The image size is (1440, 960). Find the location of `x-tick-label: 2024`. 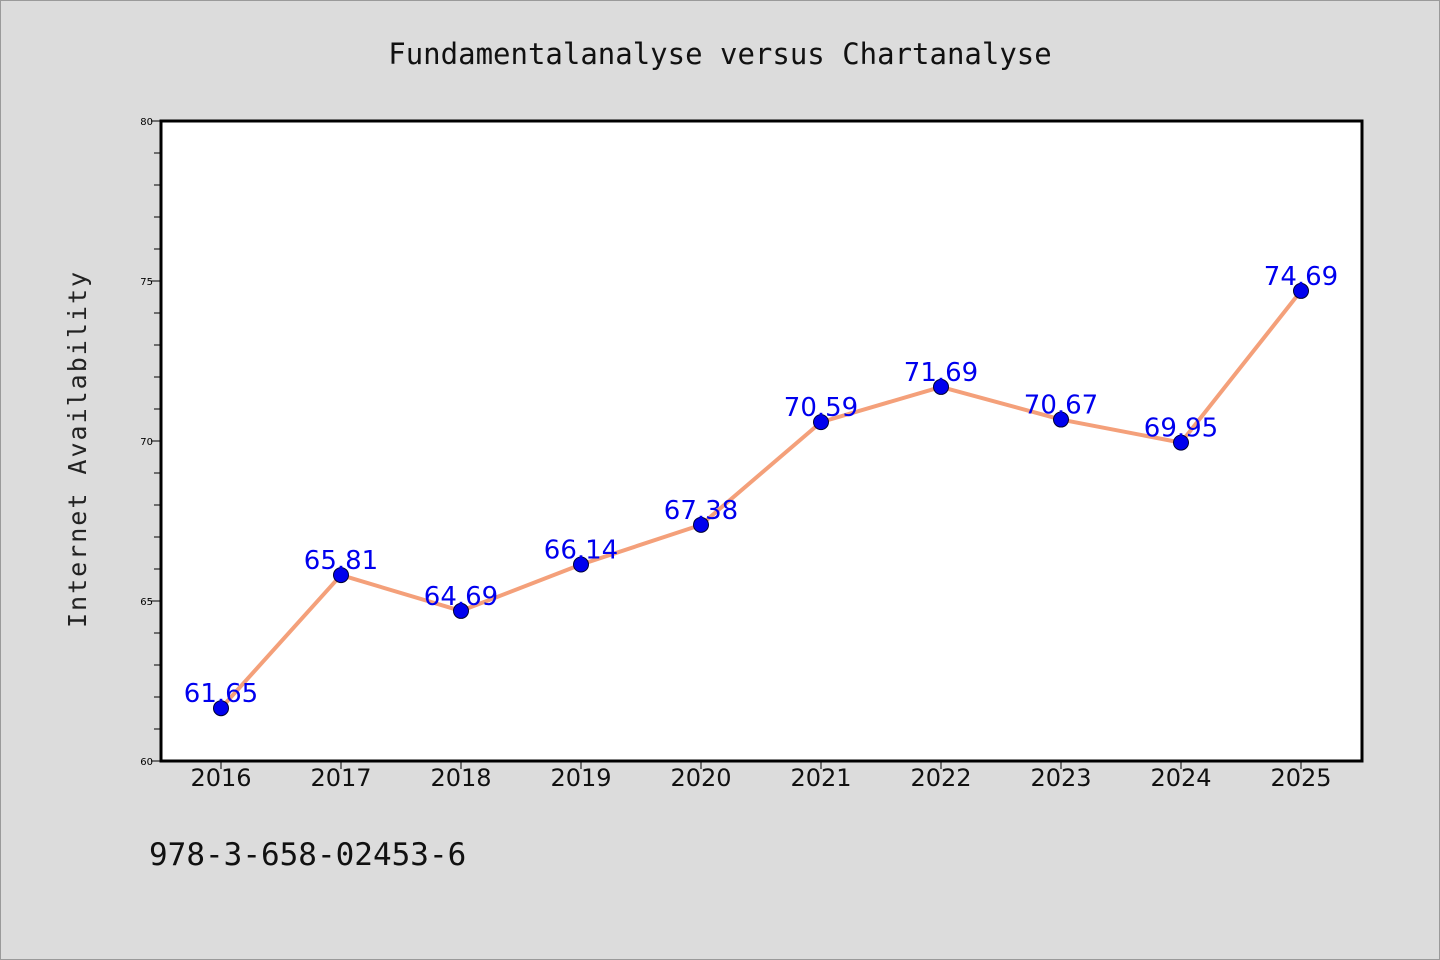

x-tick-label: 2024 is located at coordinates (1180, 778).